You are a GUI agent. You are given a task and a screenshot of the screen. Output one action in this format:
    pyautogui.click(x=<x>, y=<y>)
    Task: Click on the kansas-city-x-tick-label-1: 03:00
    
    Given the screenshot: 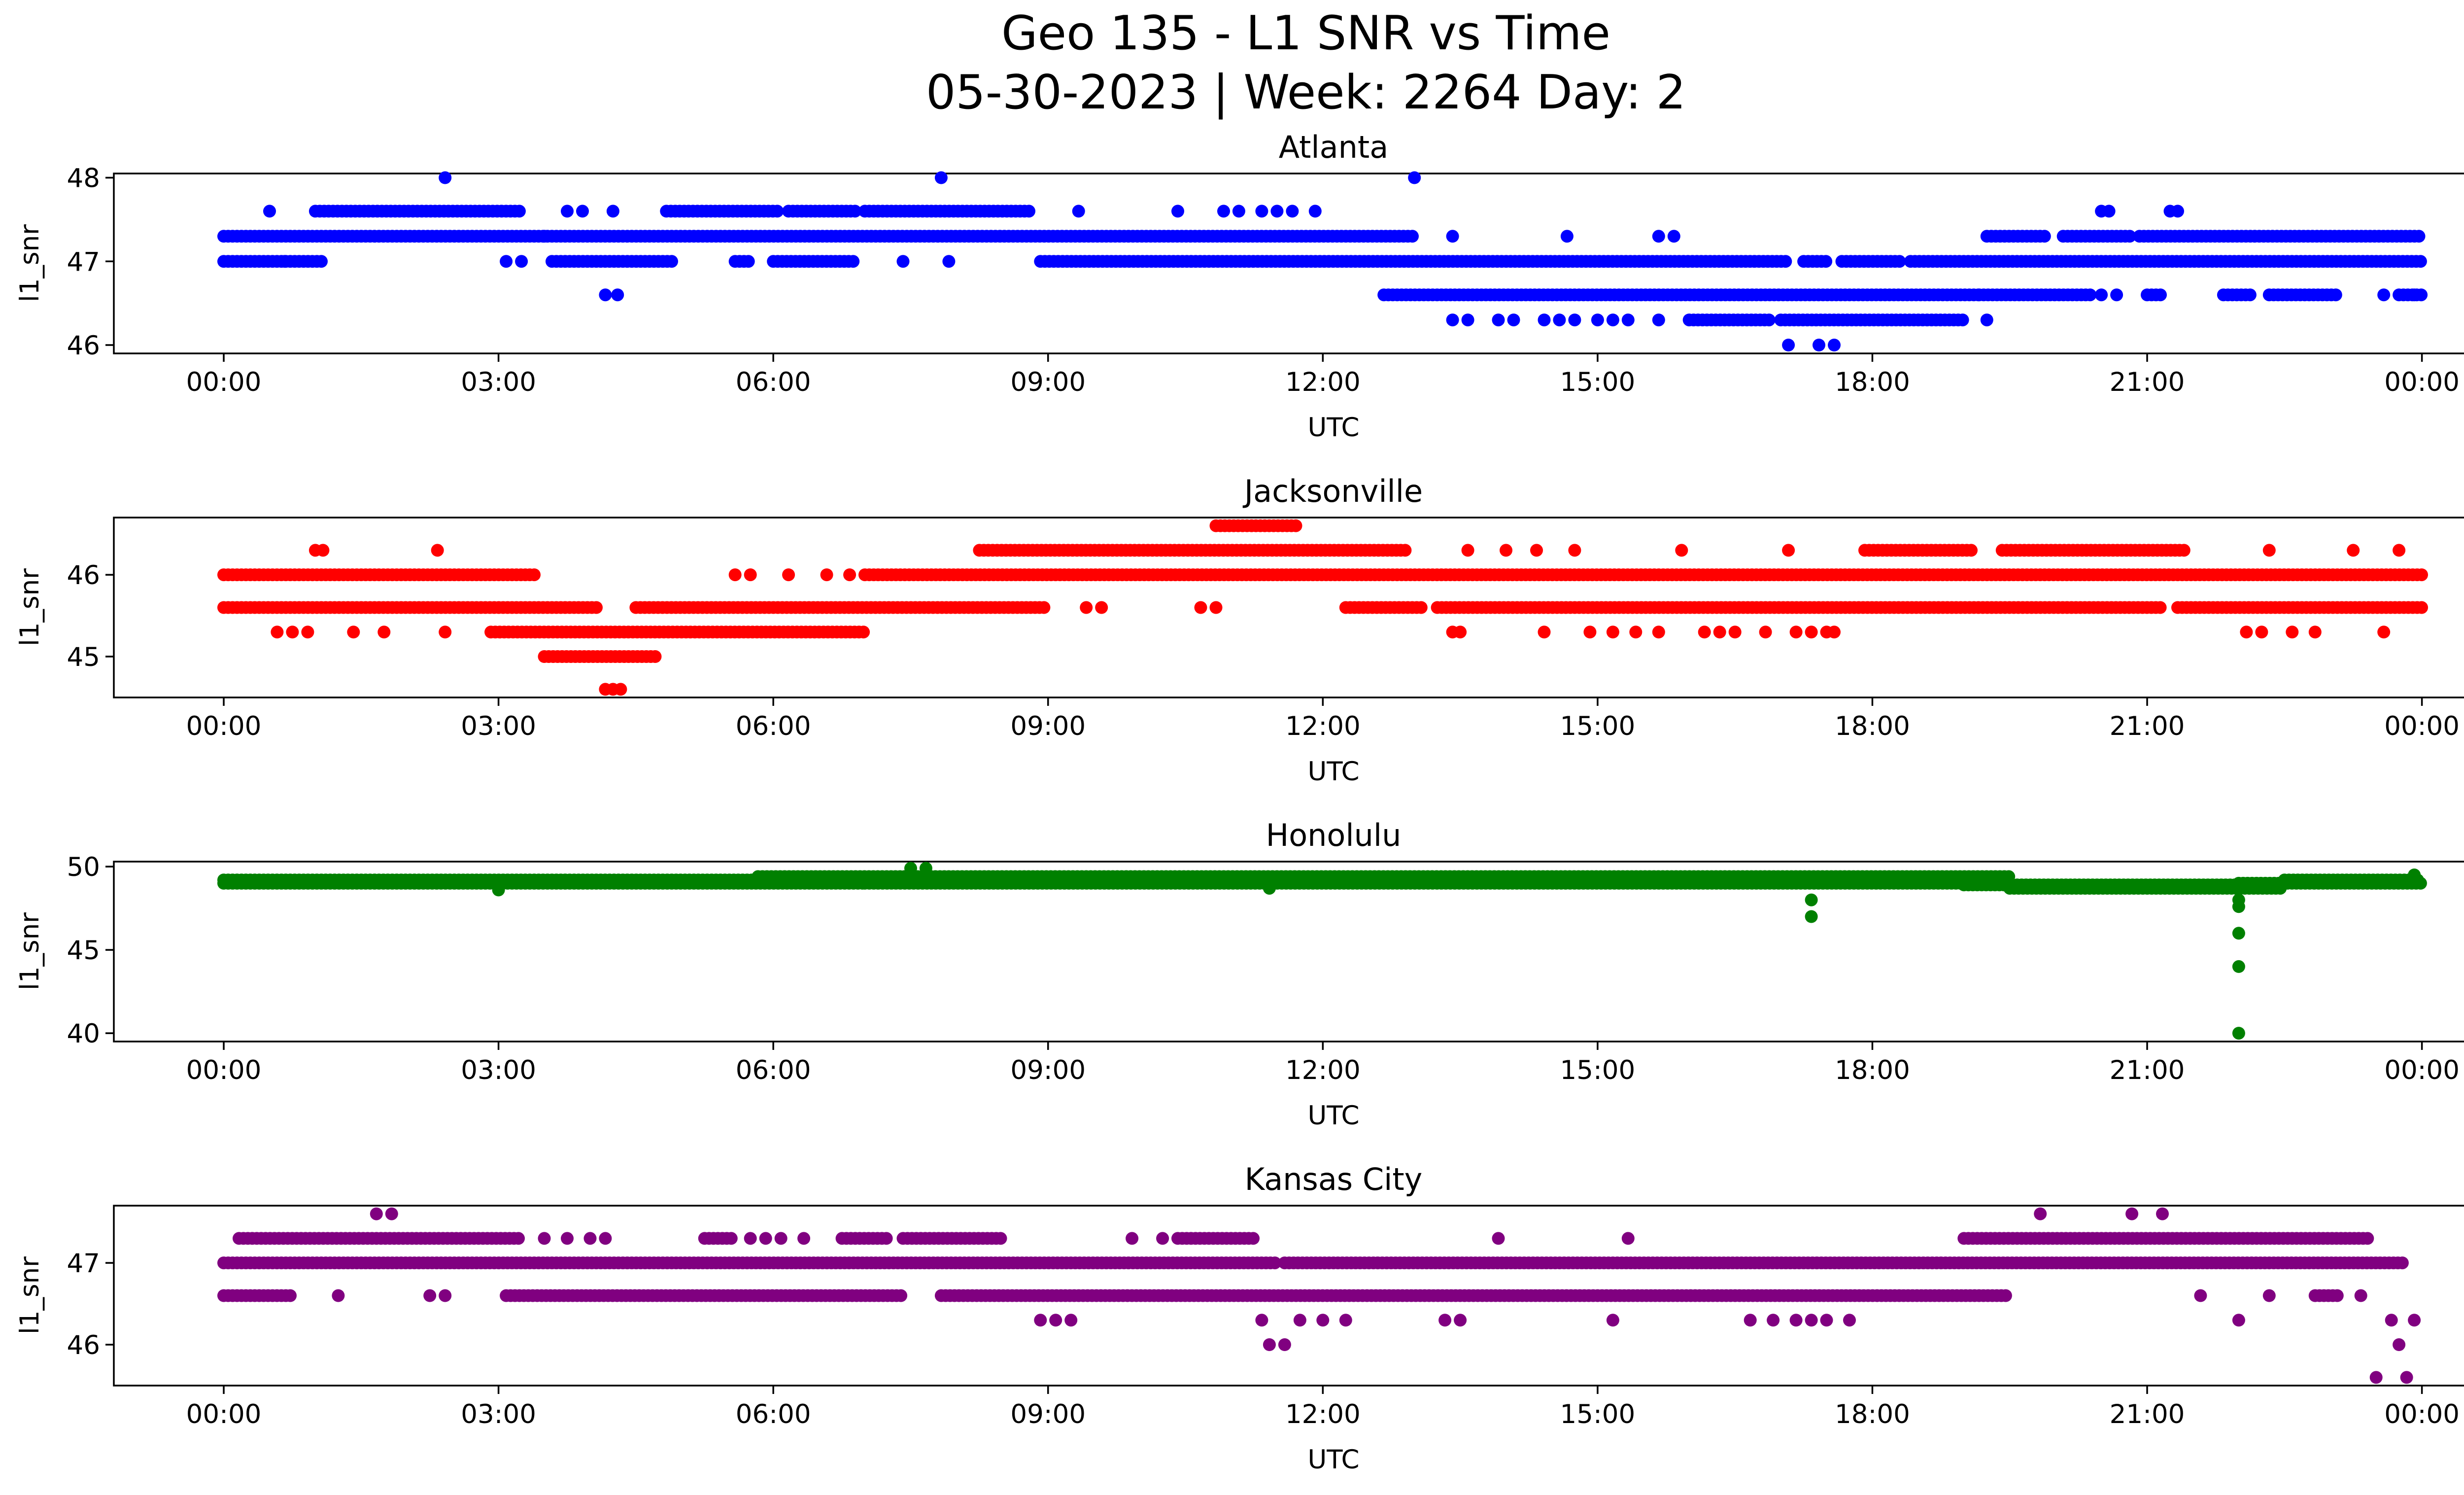 What is the action you would take?
    pyautogui.click(x=498, y=1414)
    